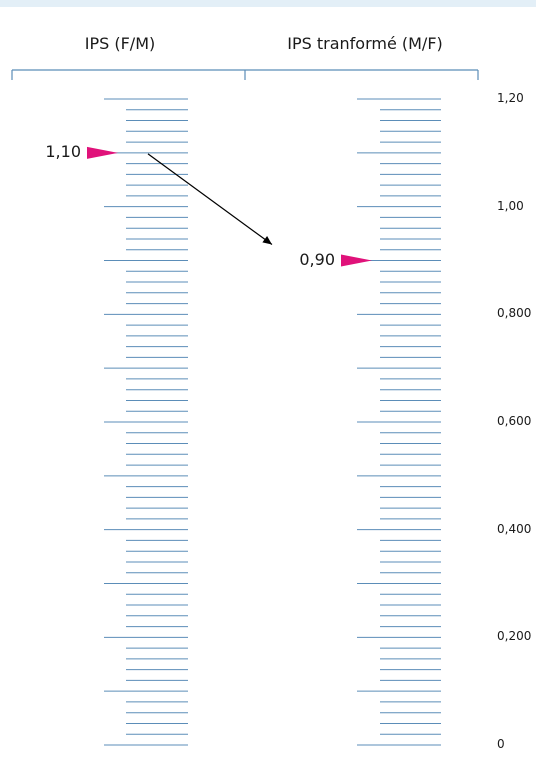  I want to click on left-marker-triangle, so click(102, 152).